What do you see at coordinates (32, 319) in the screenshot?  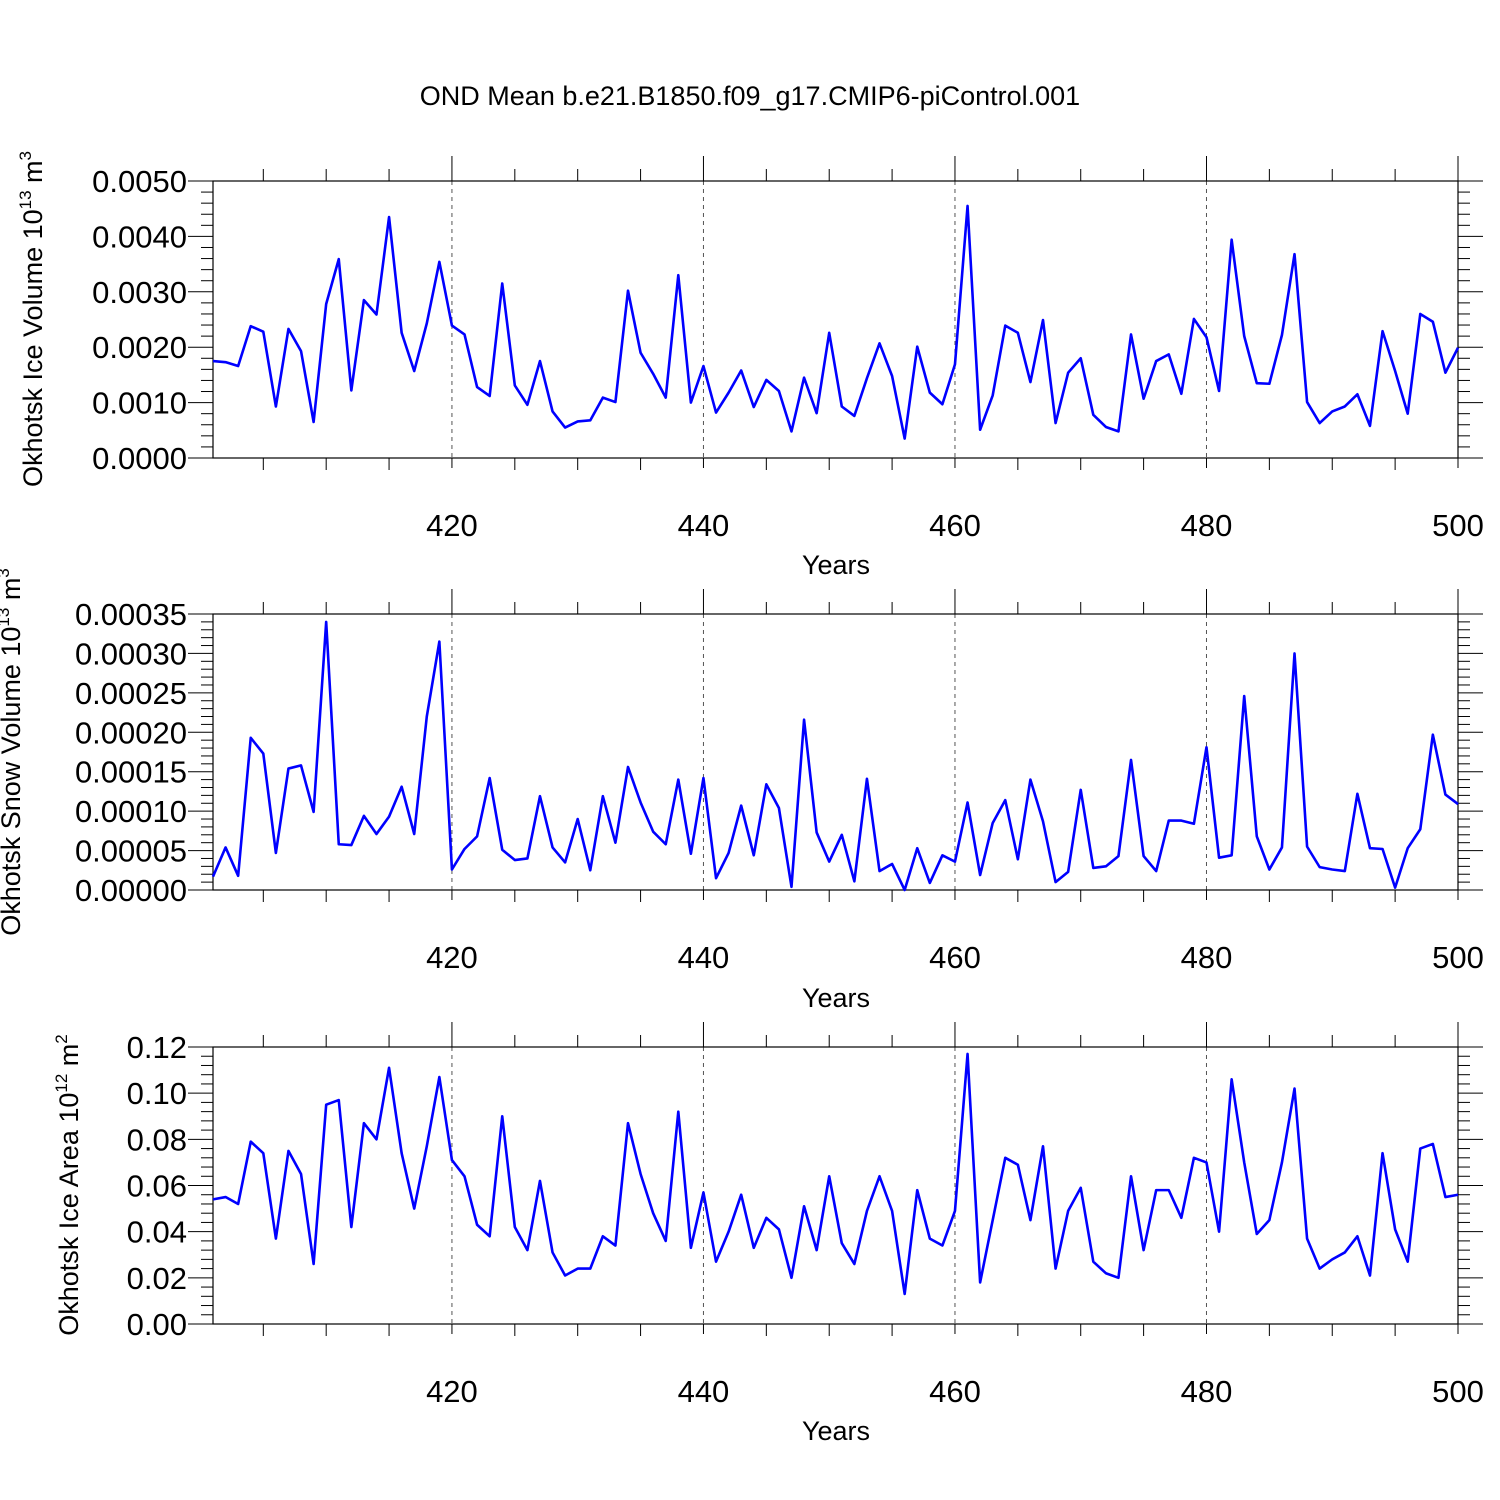 I see `y-axis-label: Okhotsk Ice Volume 1013 m3` at bounding box center [32, 319].